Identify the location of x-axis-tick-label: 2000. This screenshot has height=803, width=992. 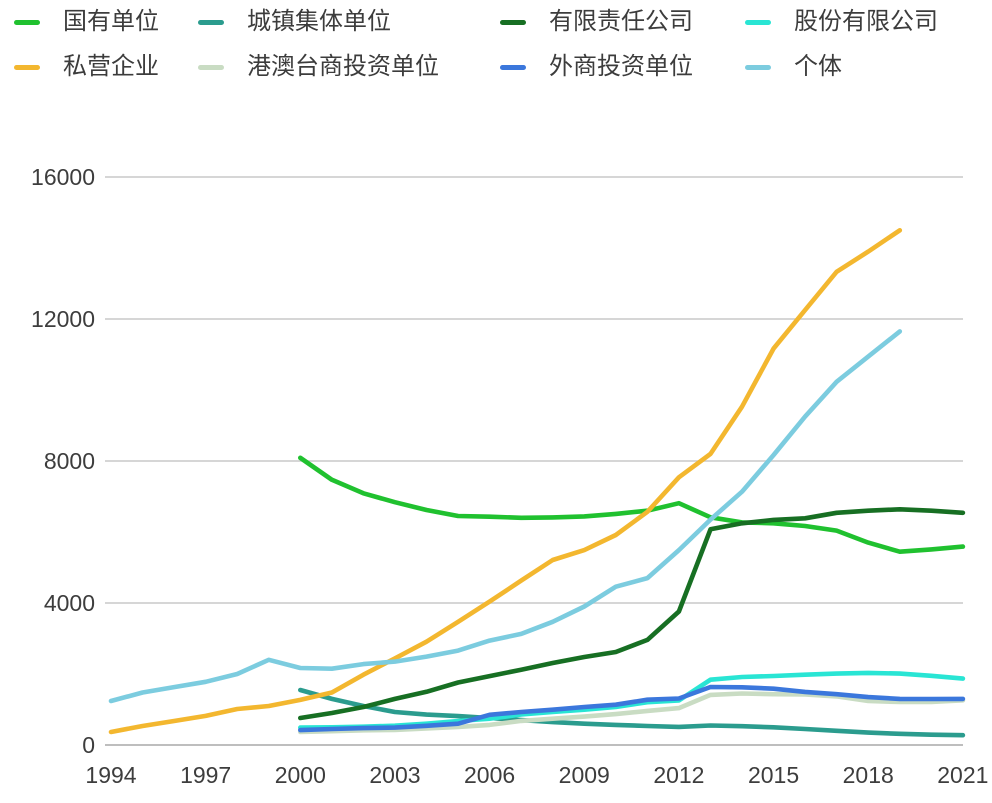
(300, 775).